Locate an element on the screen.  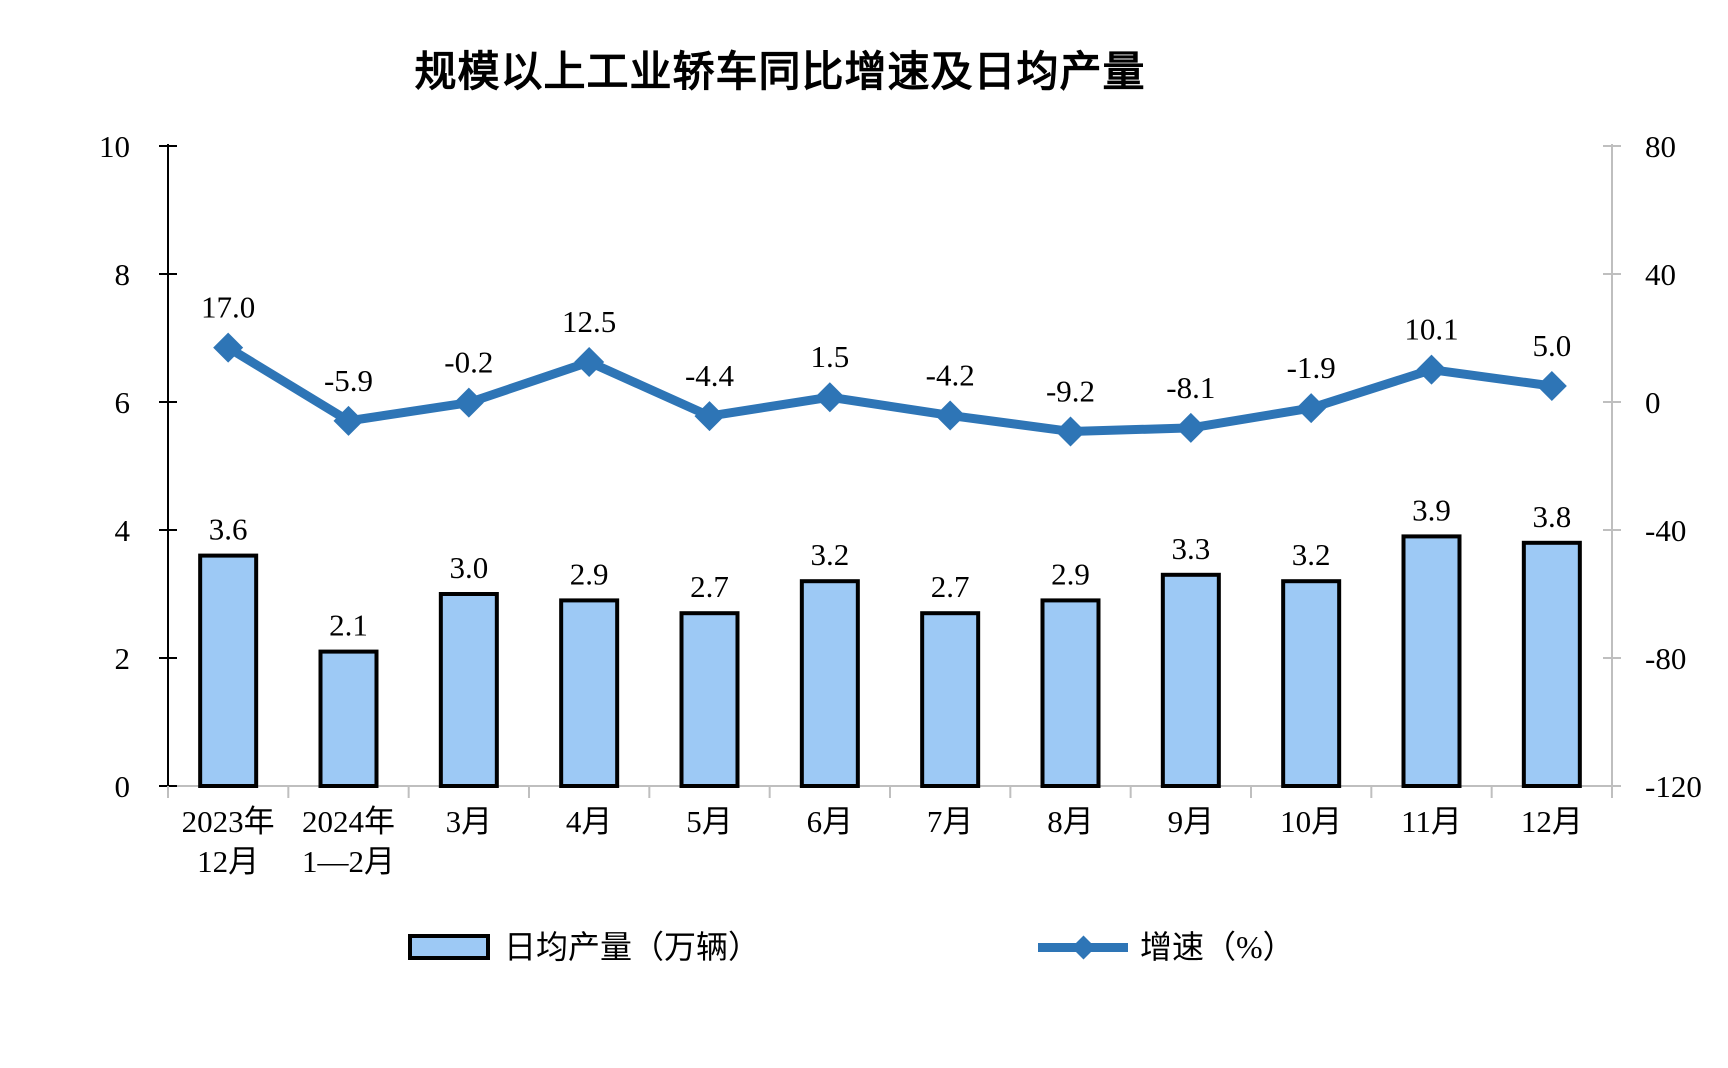
y-right-tick-label: 80 is located at coordinates (1660, 146).